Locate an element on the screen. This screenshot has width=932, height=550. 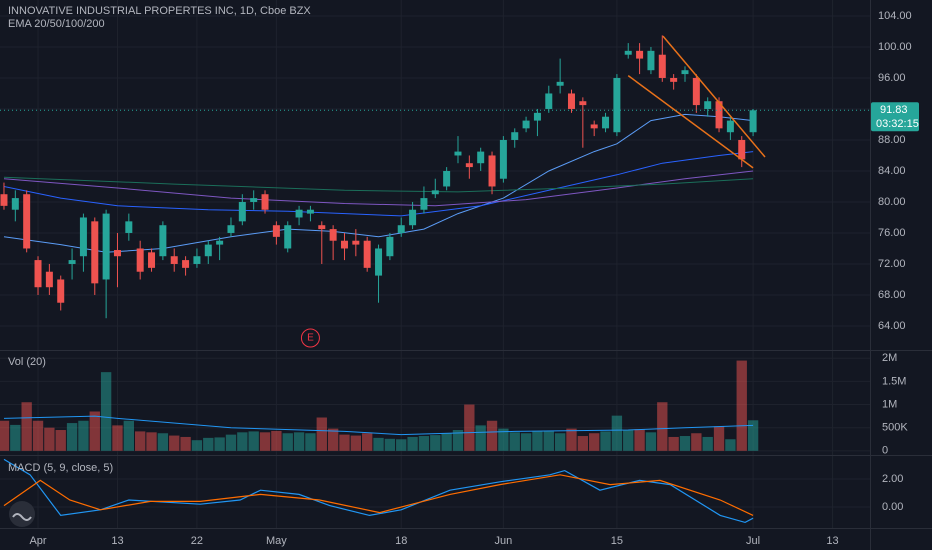
x-tick-label: May is located at coordinates (276, 541).